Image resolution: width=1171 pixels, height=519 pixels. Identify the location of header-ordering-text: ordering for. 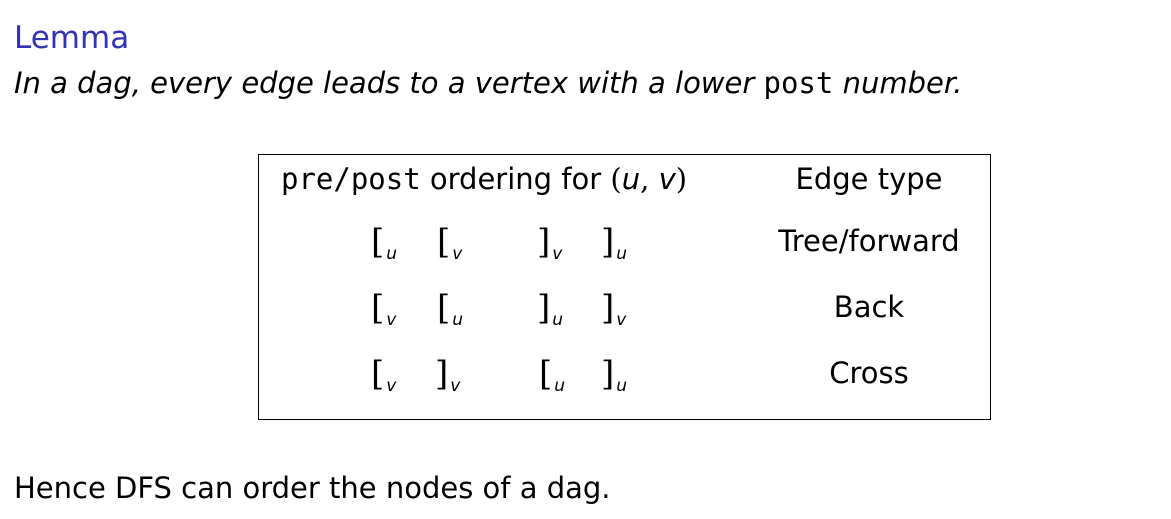
(515, 179).